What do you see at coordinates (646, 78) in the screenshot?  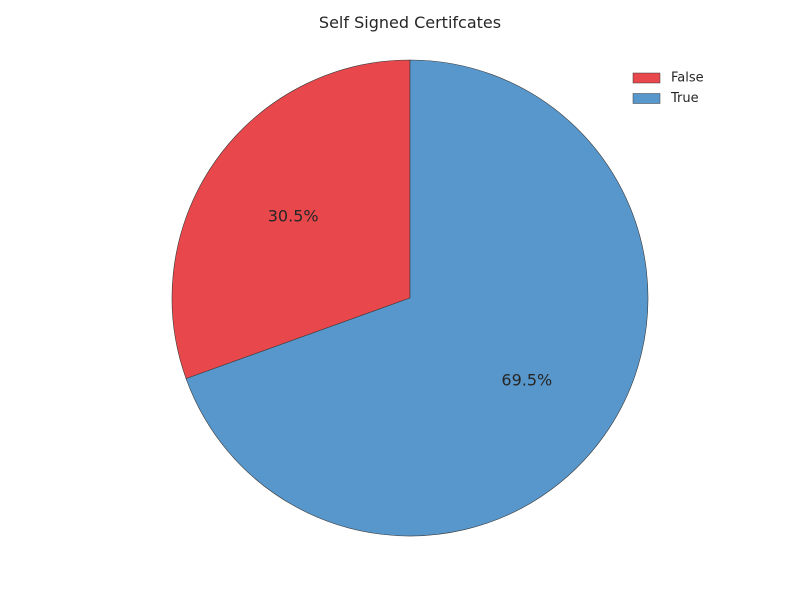 I see `legend-swatch-false` at bounding box center [646, 78].